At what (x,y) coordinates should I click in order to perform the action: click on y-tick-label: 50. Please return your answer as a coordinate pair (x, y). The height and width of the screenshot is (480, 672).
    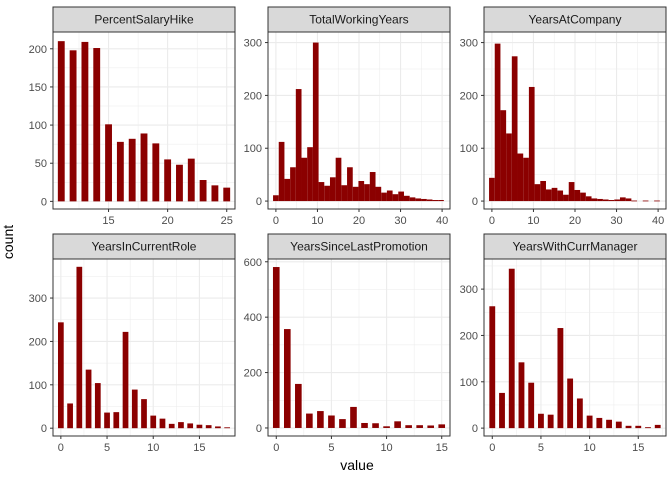
    Looking at the image, I should click on (41, 164).